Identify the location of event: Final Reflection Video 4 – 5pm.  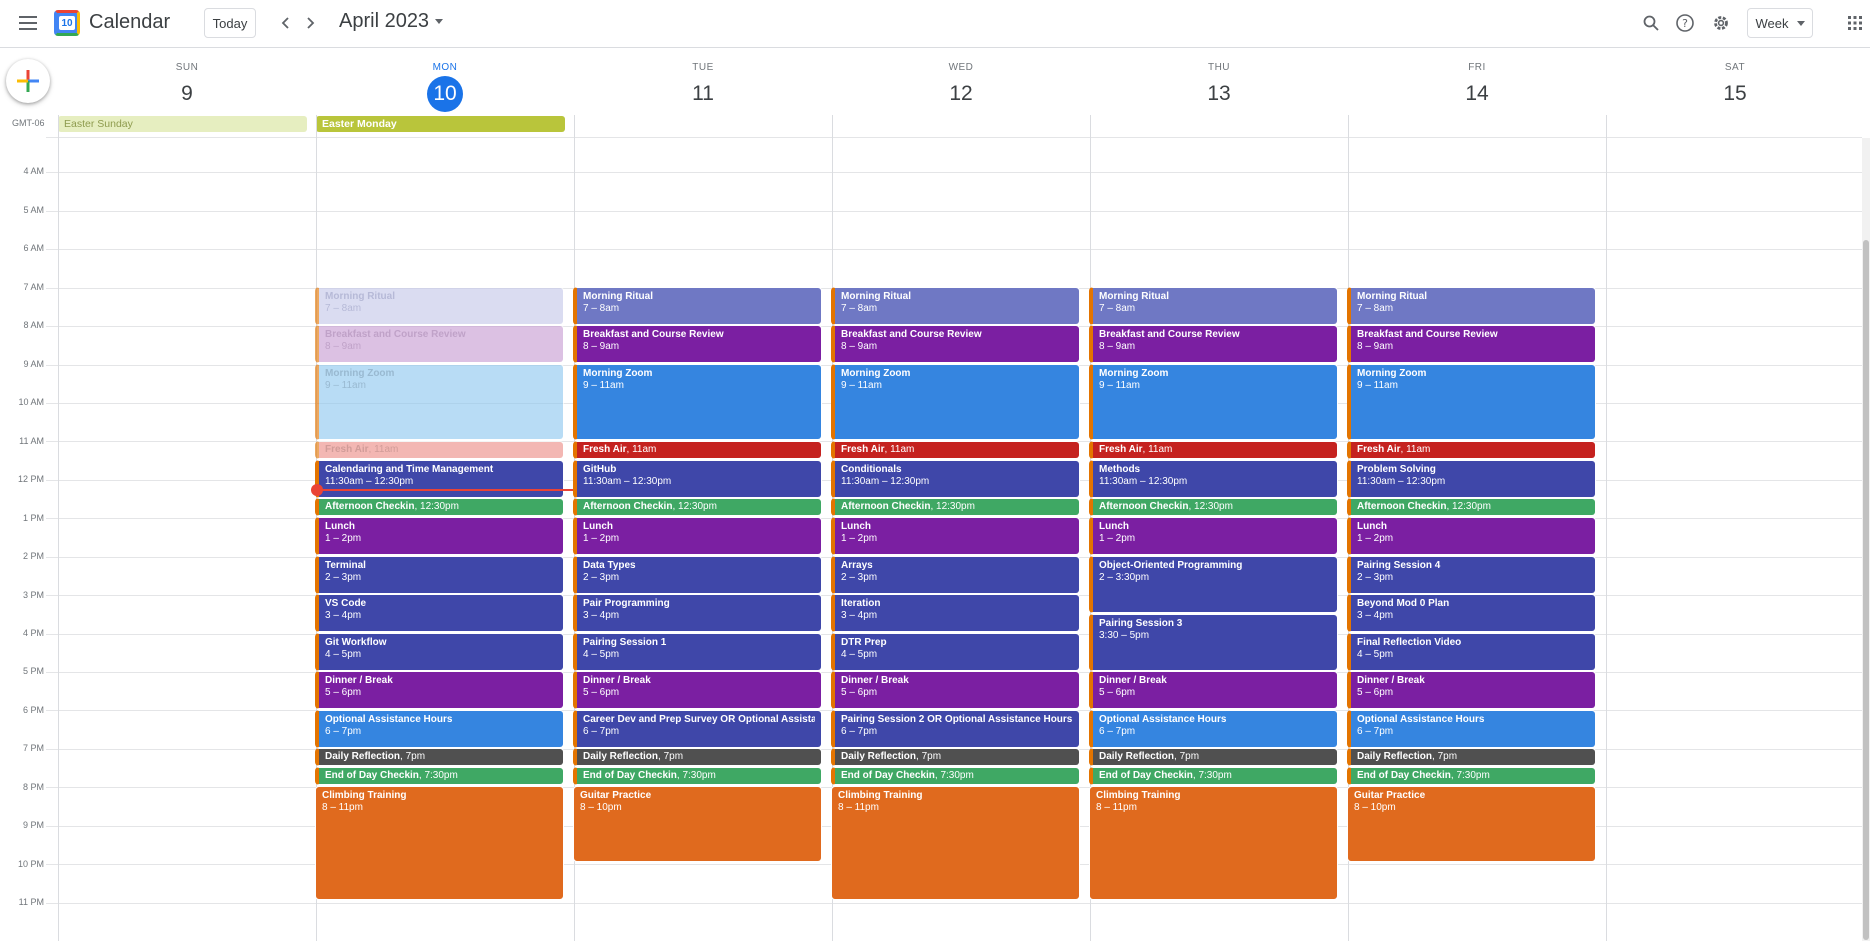
(1471, 652).